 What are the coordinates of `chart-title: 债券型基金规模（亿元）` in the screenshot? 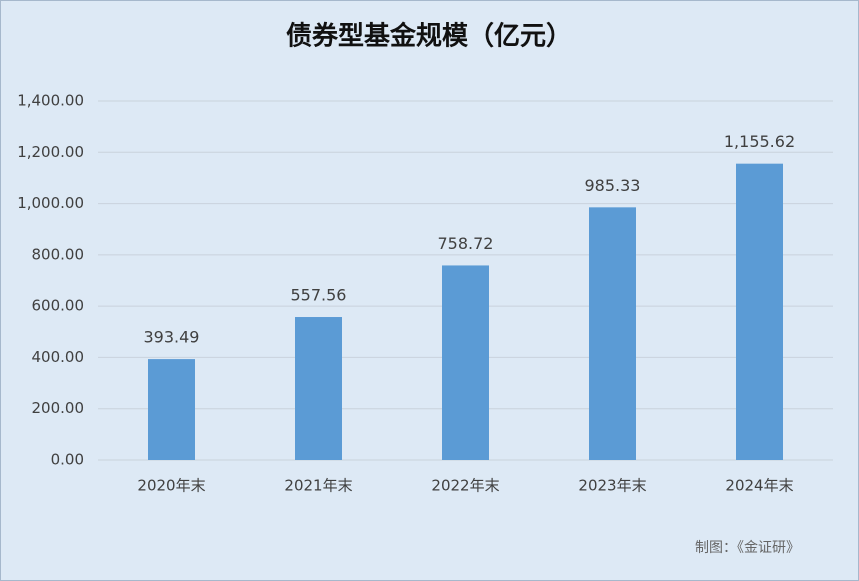 It's located at (429, 36).